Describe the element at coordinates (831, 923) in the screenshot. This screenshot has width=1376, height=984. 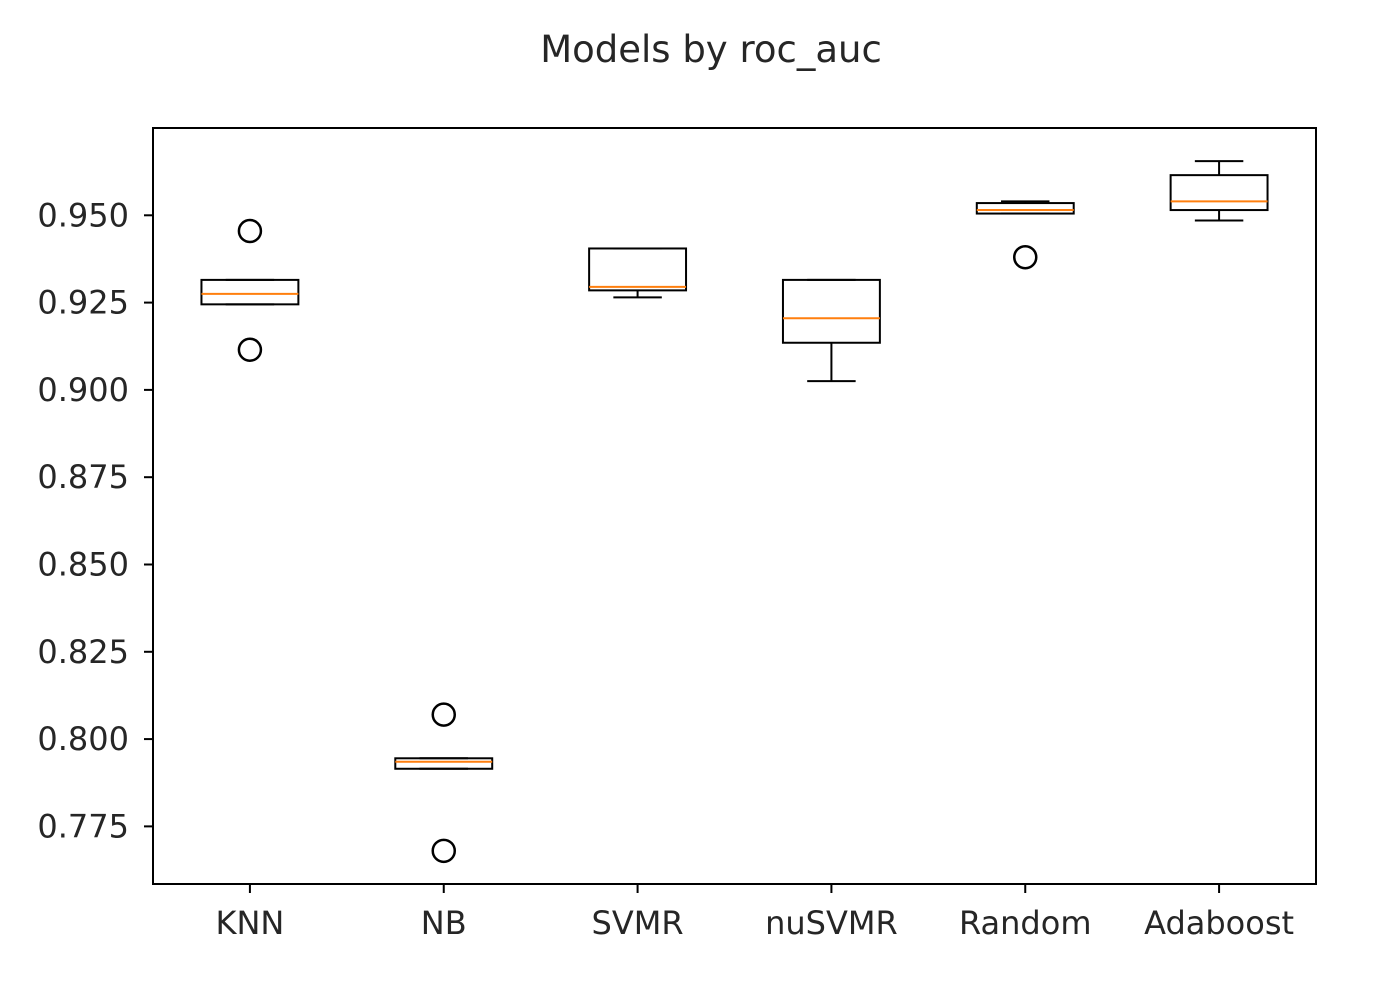
I see `x-tick-label: nuSVMR` at that location.